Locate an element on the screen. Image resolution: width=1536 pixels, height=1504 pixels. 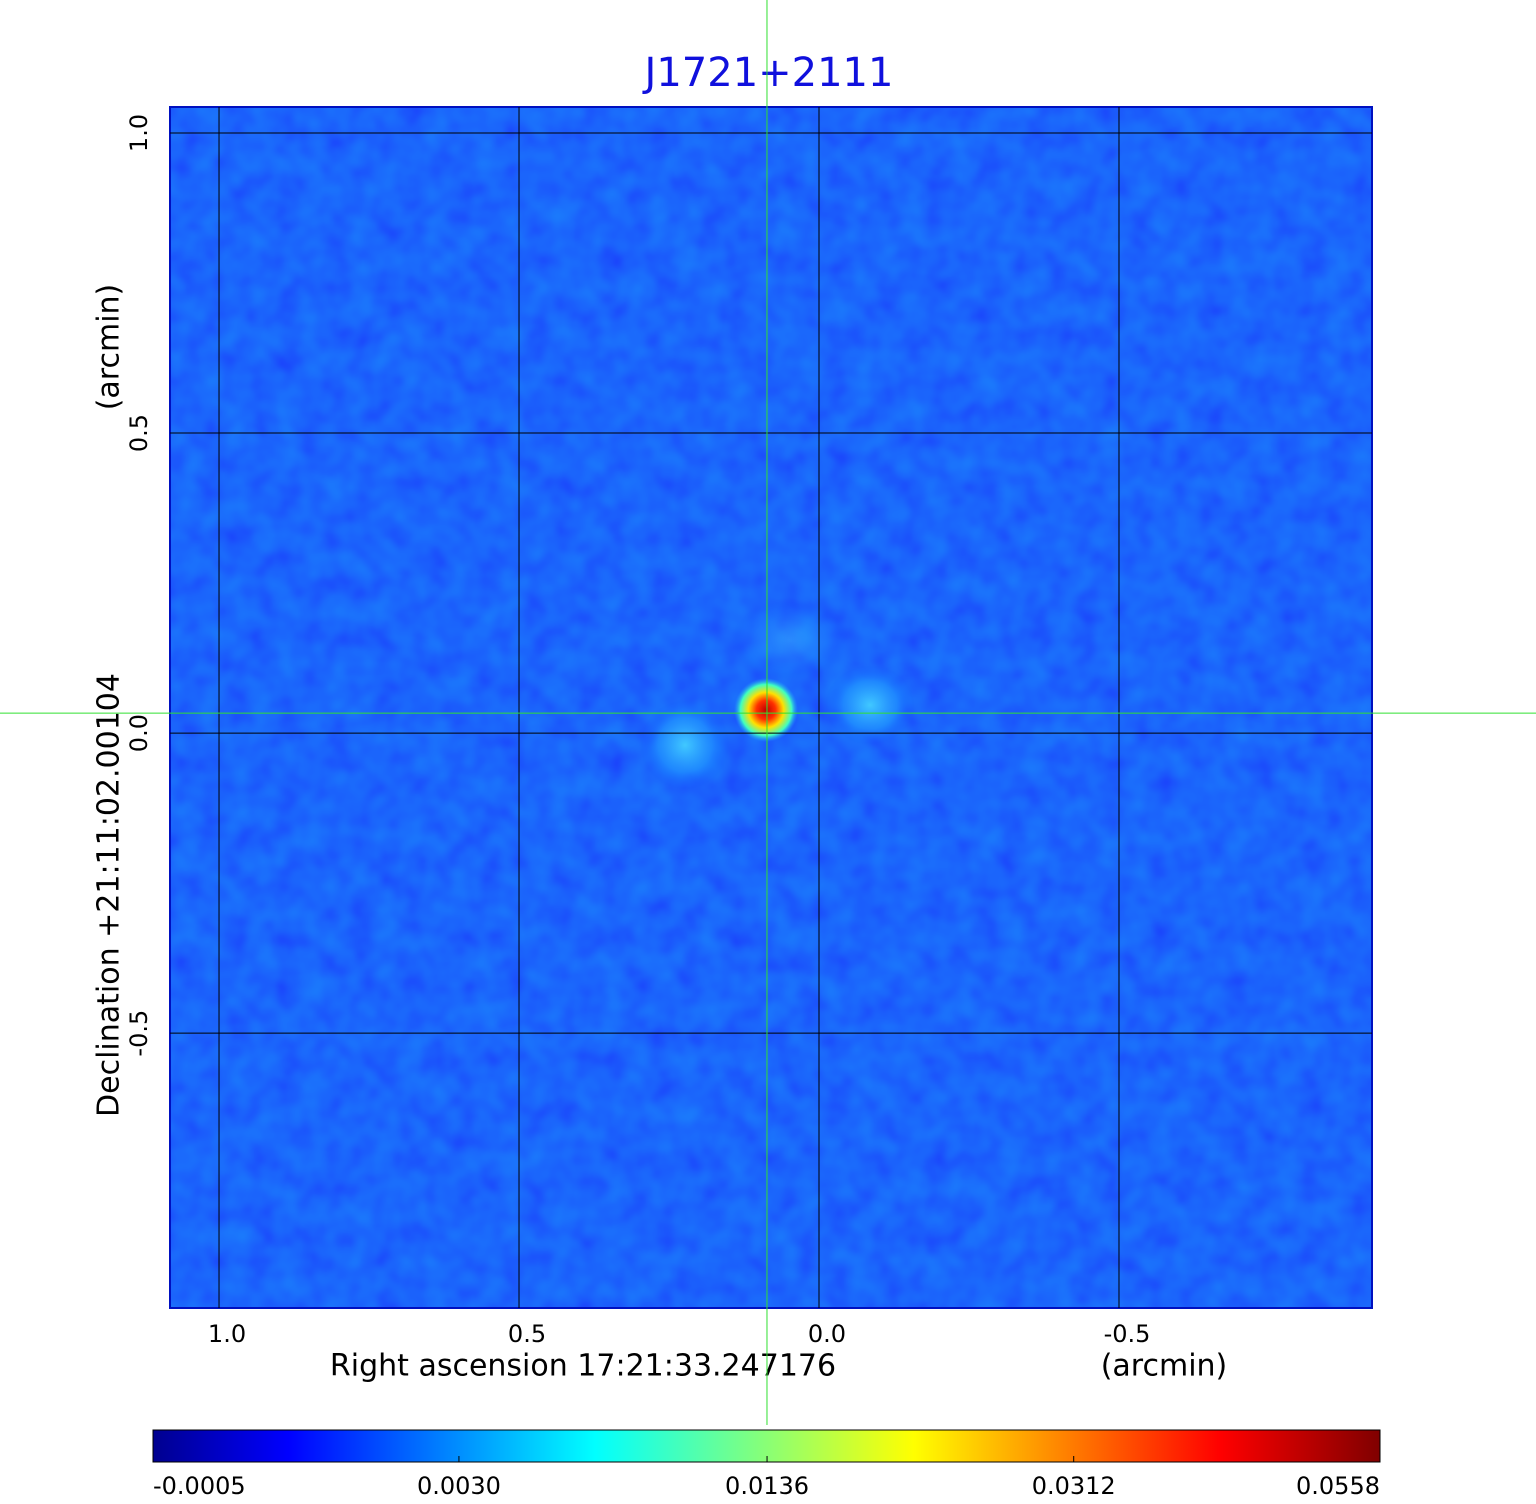
x-tick-label: -0.5 is located at coordinates (1127, 1334).